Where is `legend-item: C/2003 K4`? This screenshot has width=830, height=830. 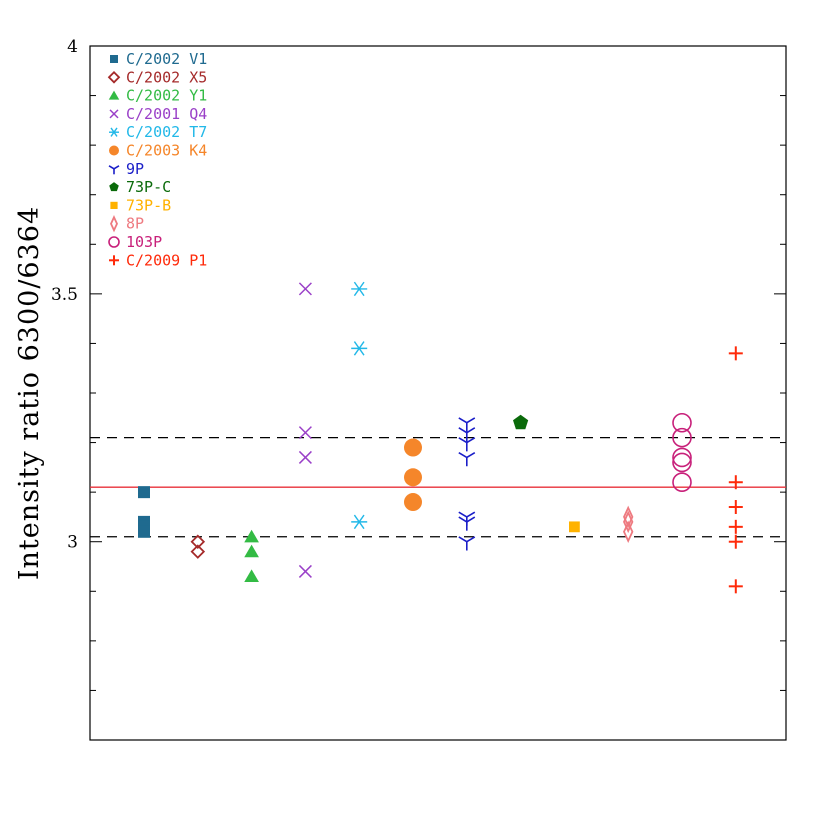
legend-item: C/2003 K4 is located at coordinates (158, 151).